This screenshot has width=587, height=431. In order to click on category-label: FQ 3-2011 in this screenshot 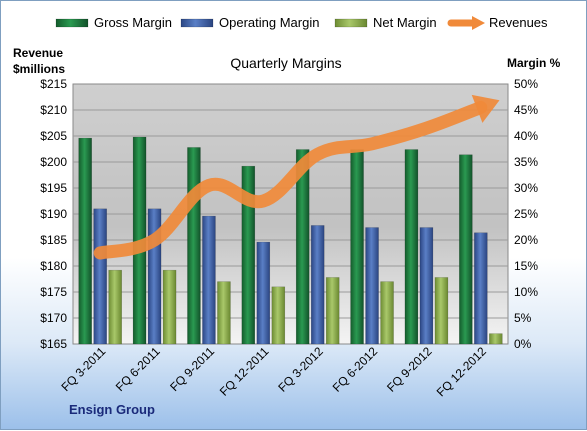, I will do `click(83, 369)`.